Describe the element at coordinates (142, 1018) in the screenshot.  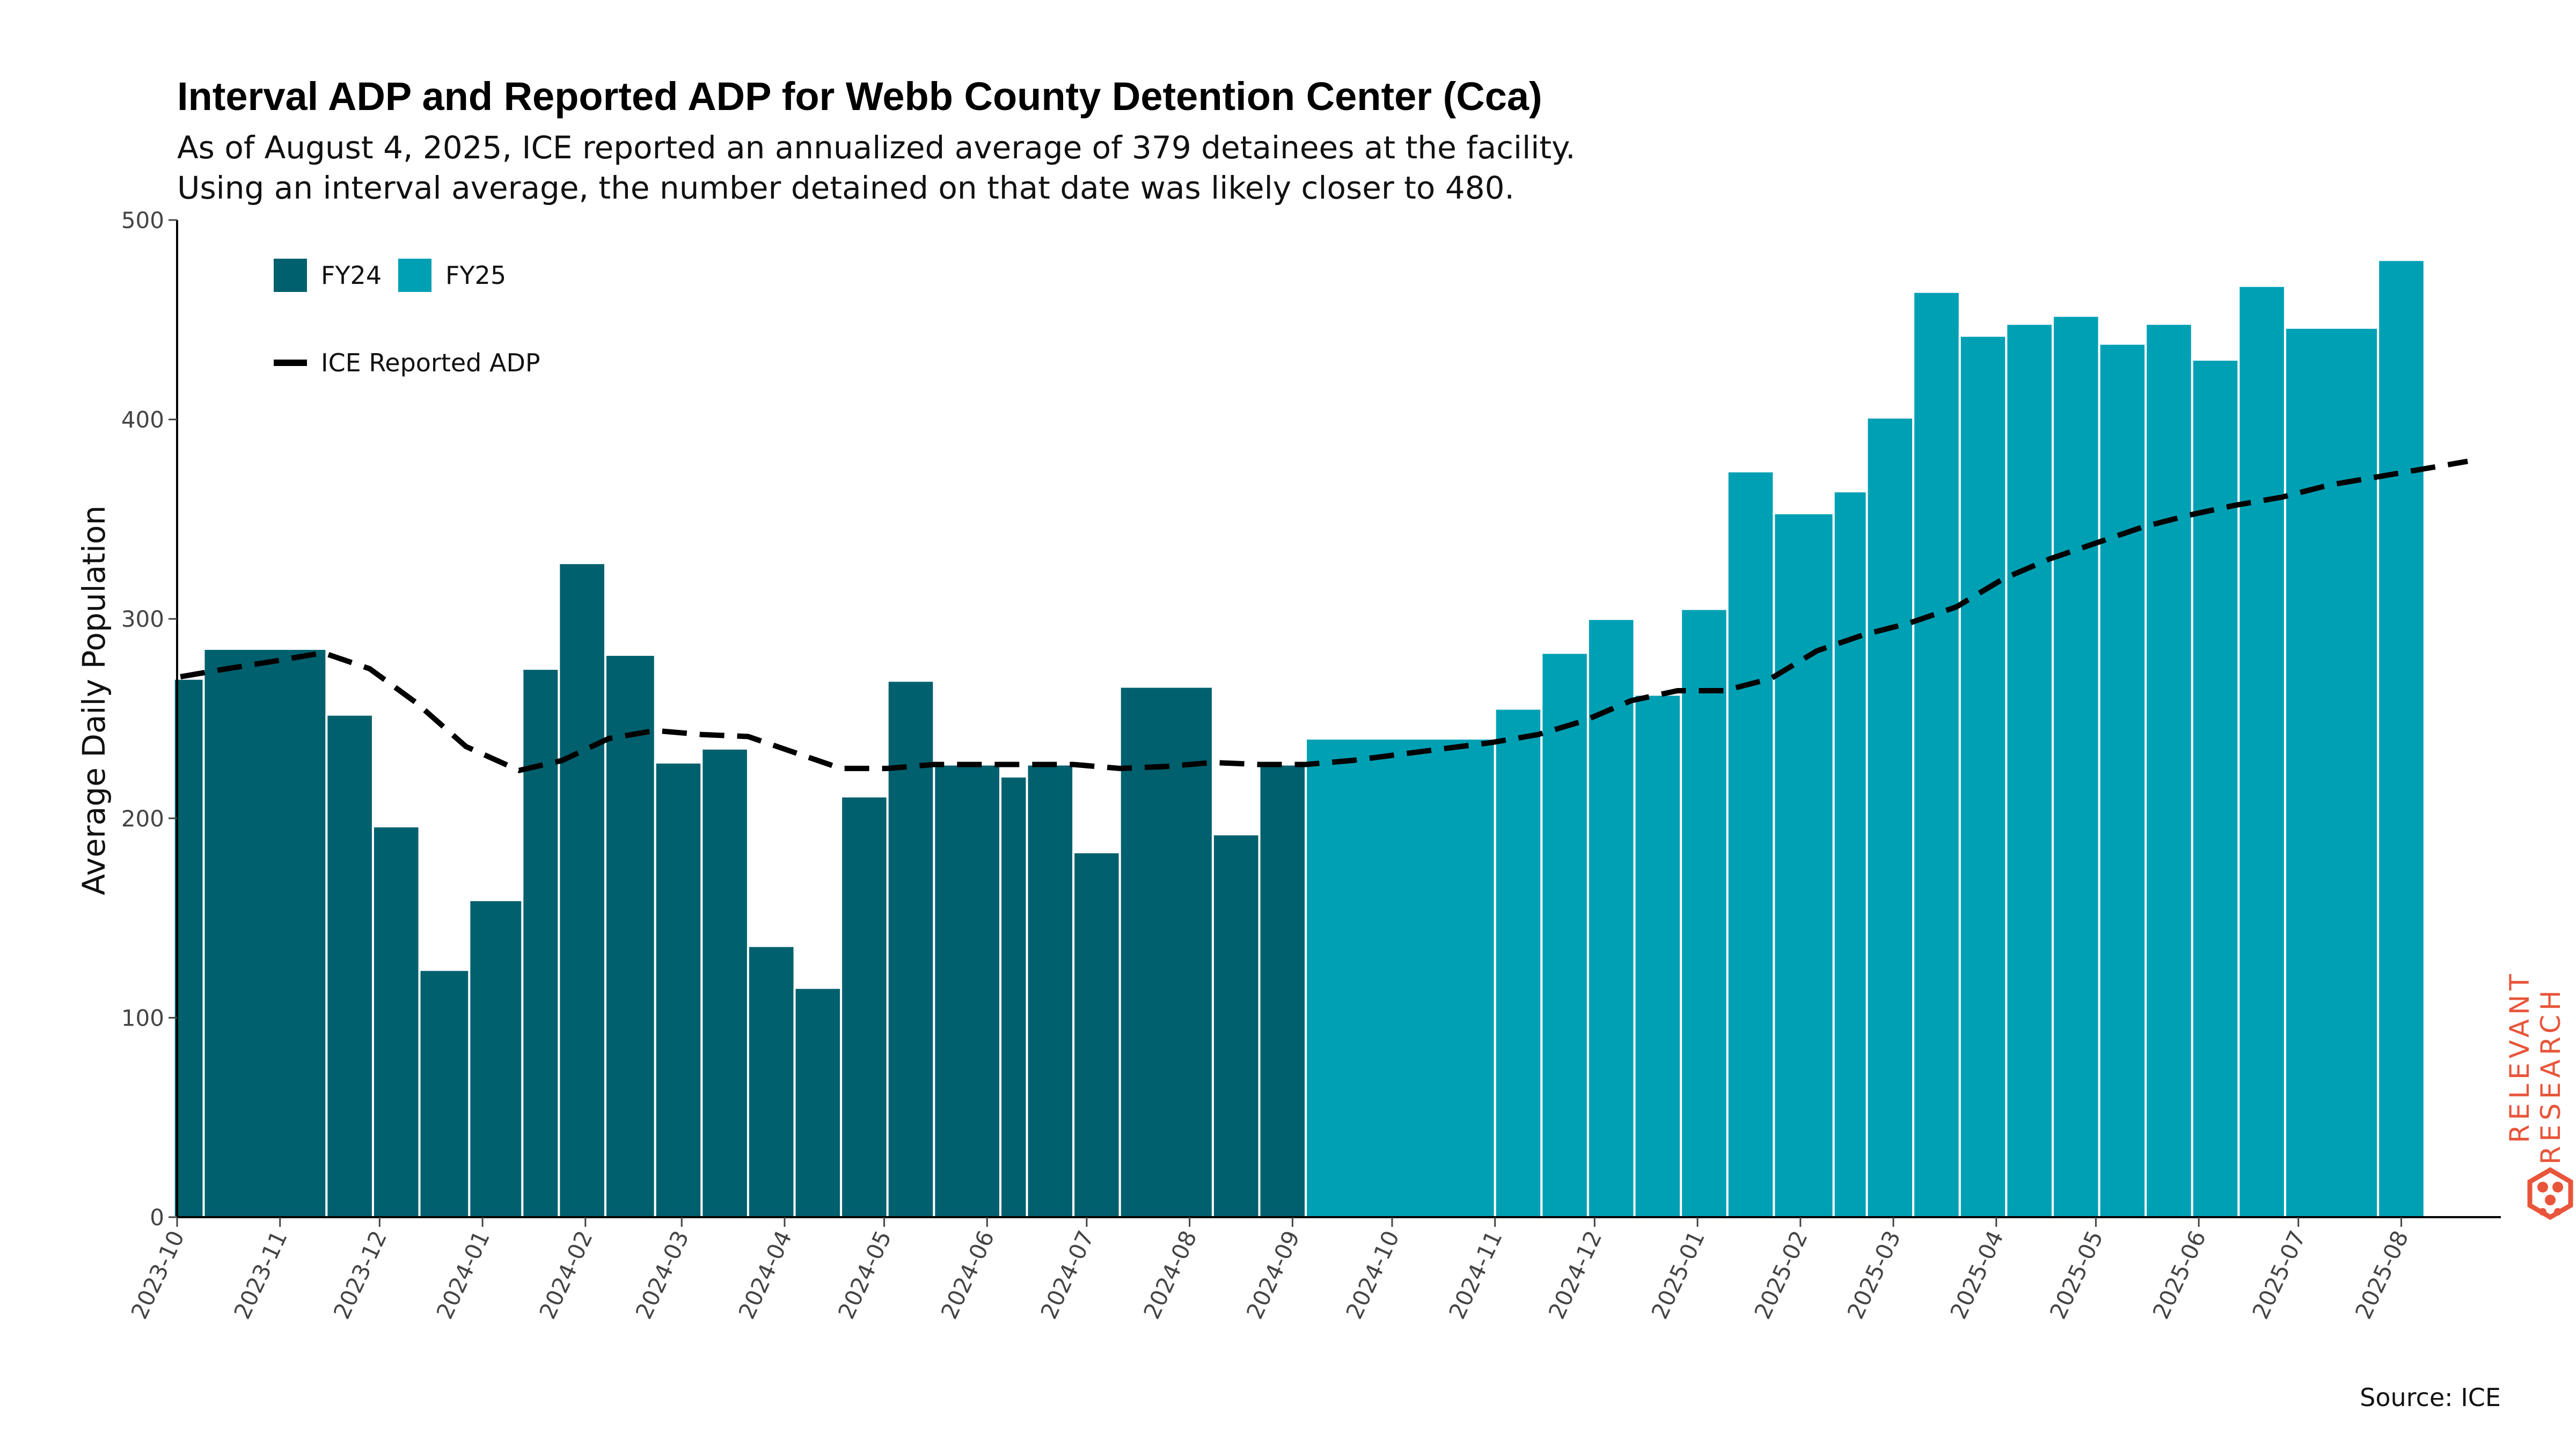
I see `y-tick-label: 100` at that location.